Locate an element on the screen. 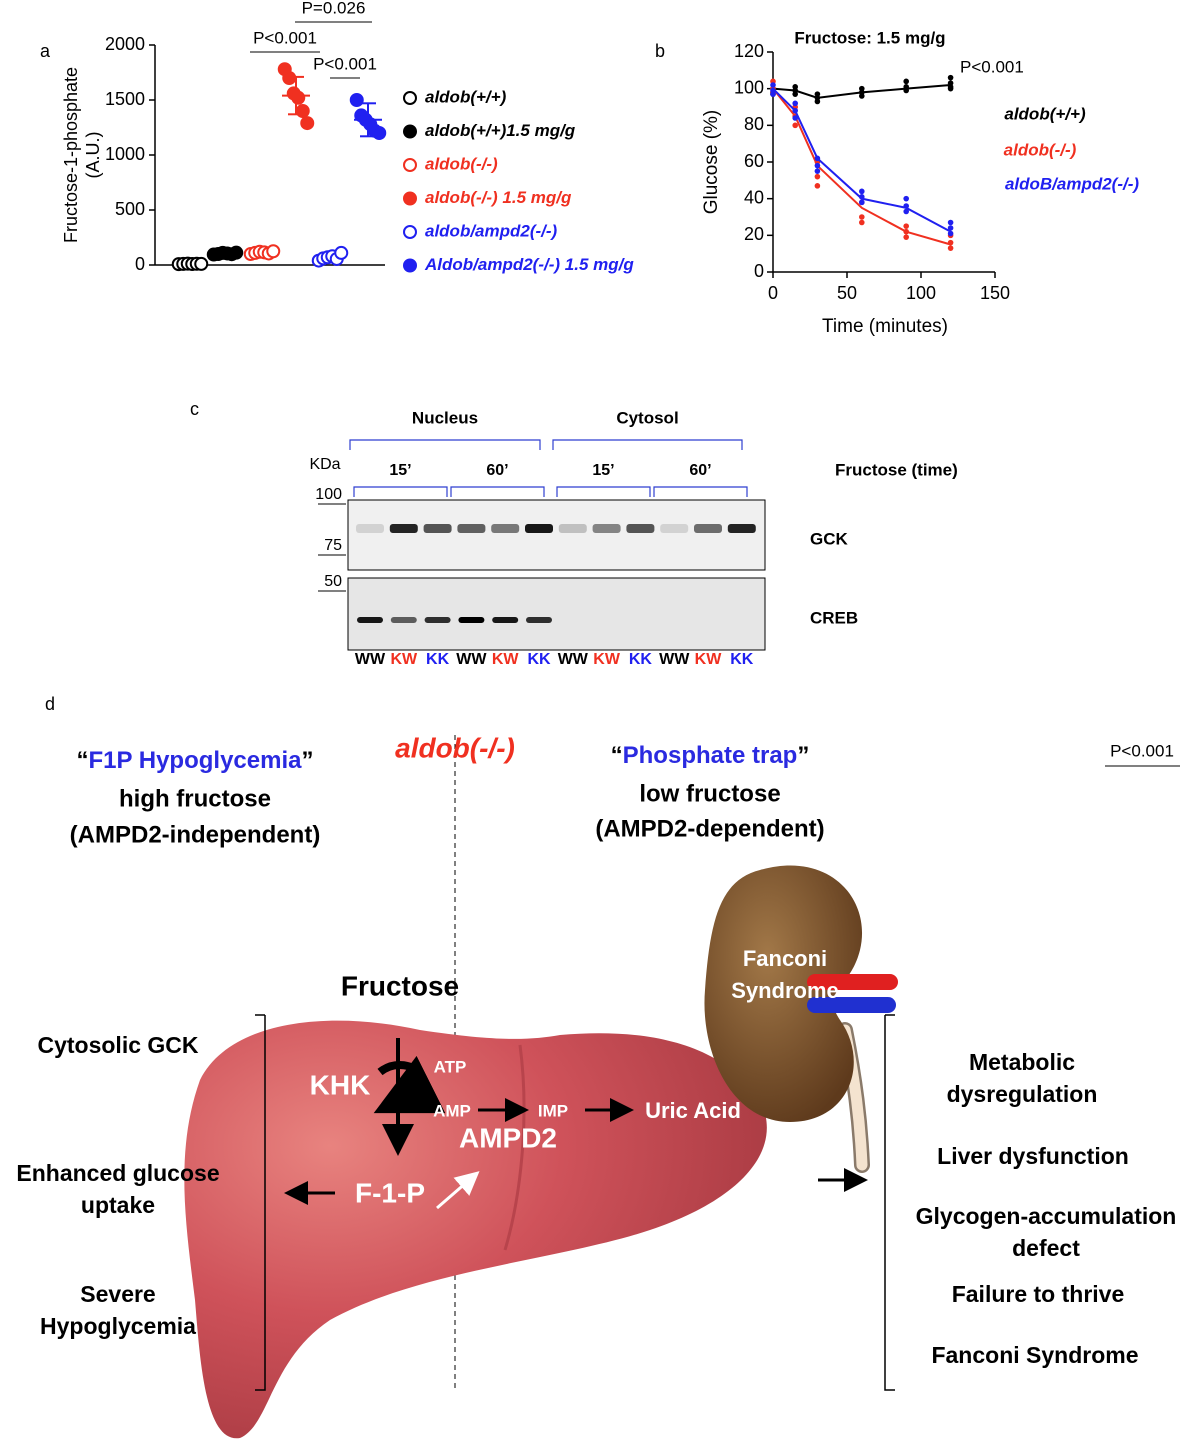 The height and width of the screenshot is (1451, 1200). kidney-label: Syndrome is located at coordinates (785, 990).